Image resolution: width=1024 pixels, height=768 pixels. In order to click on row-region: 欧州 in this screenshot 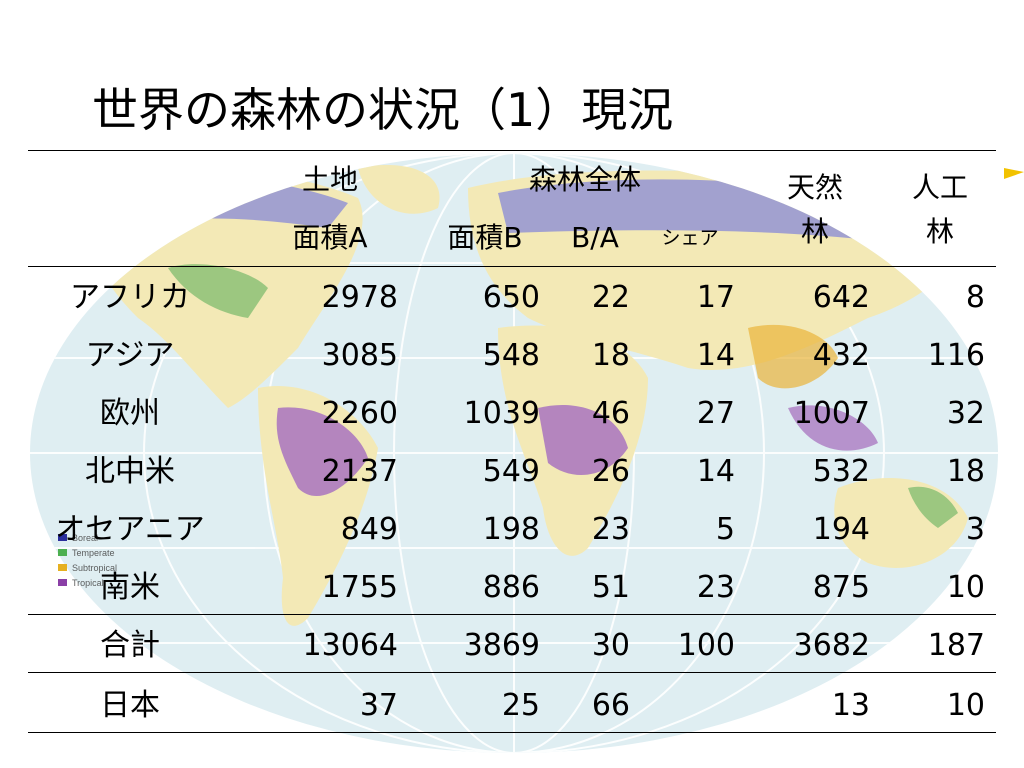, I will do `click(130, 413)`.